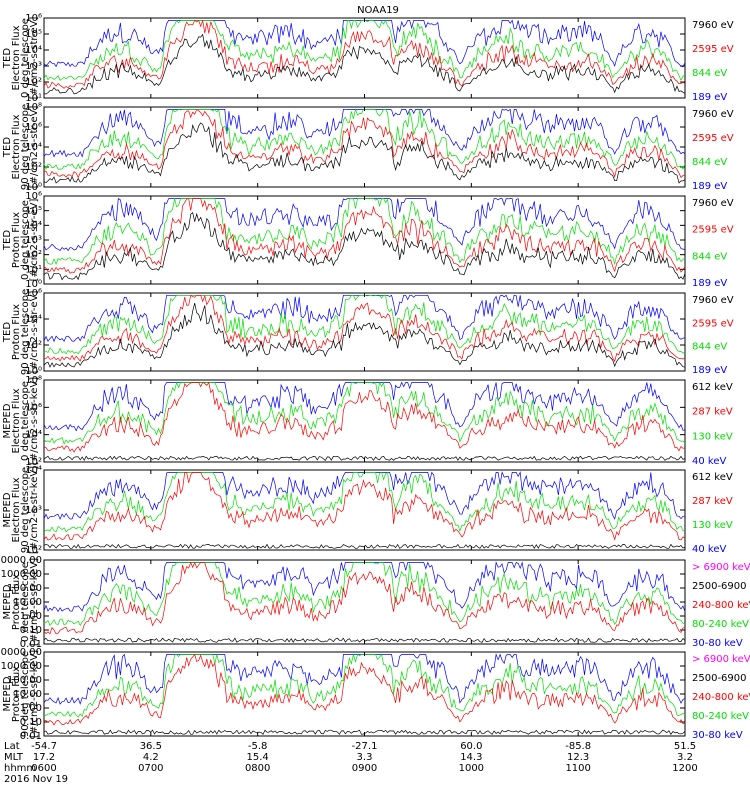 This screenshot has width=750, height=800. What do you see at coordinates (685, 746) in the screenshot?
I see `footer-value: 51.5` at bounding box center [685, 746].